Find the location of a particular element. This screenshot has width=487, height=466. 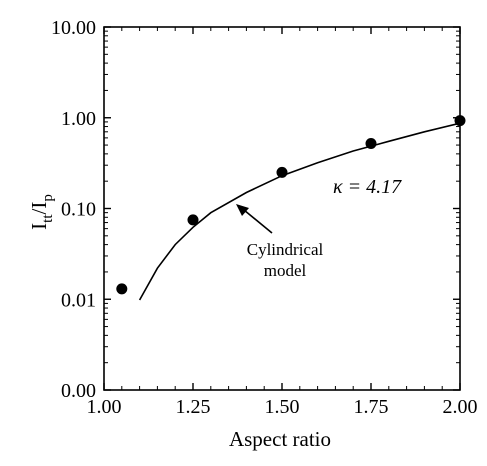

y-axis-title-mid: /I is located at coordinates (39, 208).